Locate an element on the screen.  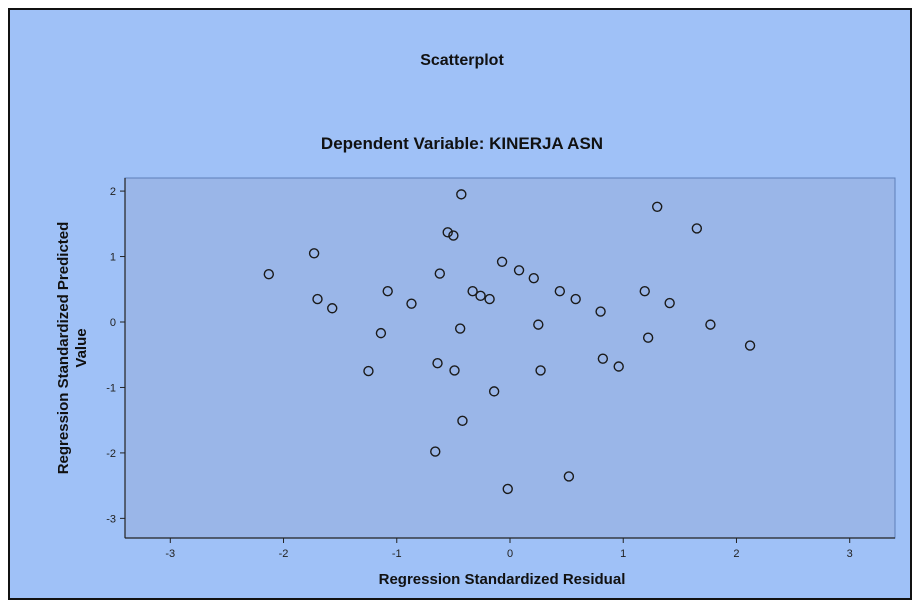
x-axis-title: Regression Standardized Residual is located at coordinates (502, 579).